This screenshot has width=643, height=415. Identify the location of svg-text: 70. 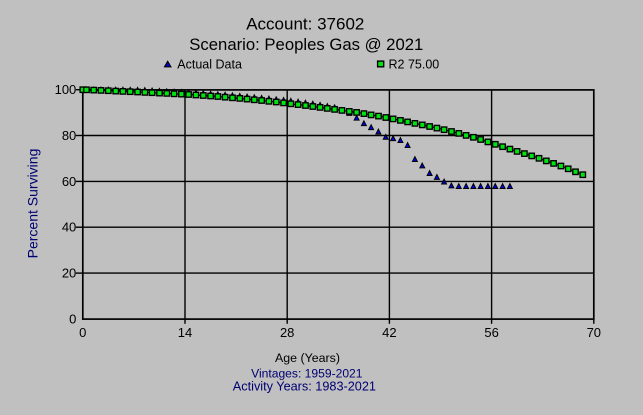
(594, 332).